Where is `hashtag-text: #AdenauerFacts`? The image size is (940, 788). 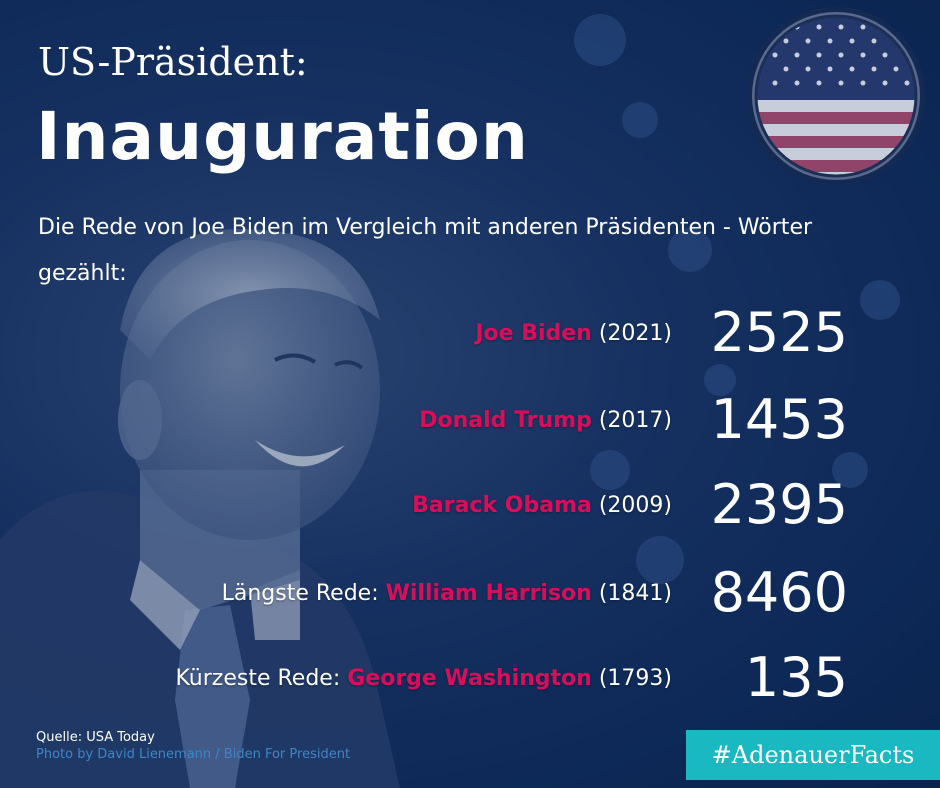 hashtag-text: #AdenauerFacts is located at coordinates (813, 755).